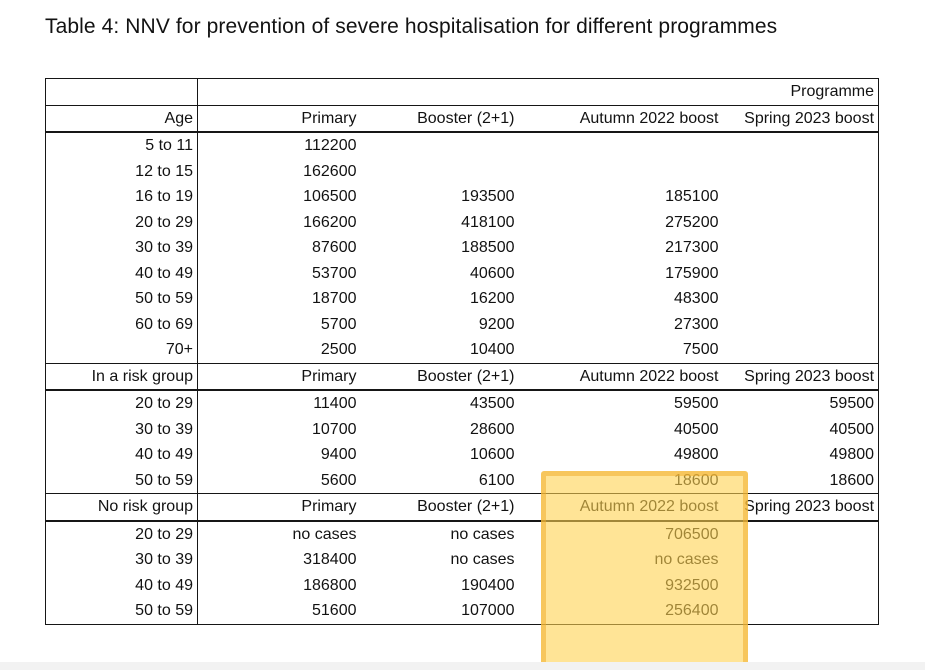 This screenshot has height=670, width=925. What do you see at coordinates (496, 324) in the screenshot?
I see `value-cell: 9200` at bounding box center [496, 324].